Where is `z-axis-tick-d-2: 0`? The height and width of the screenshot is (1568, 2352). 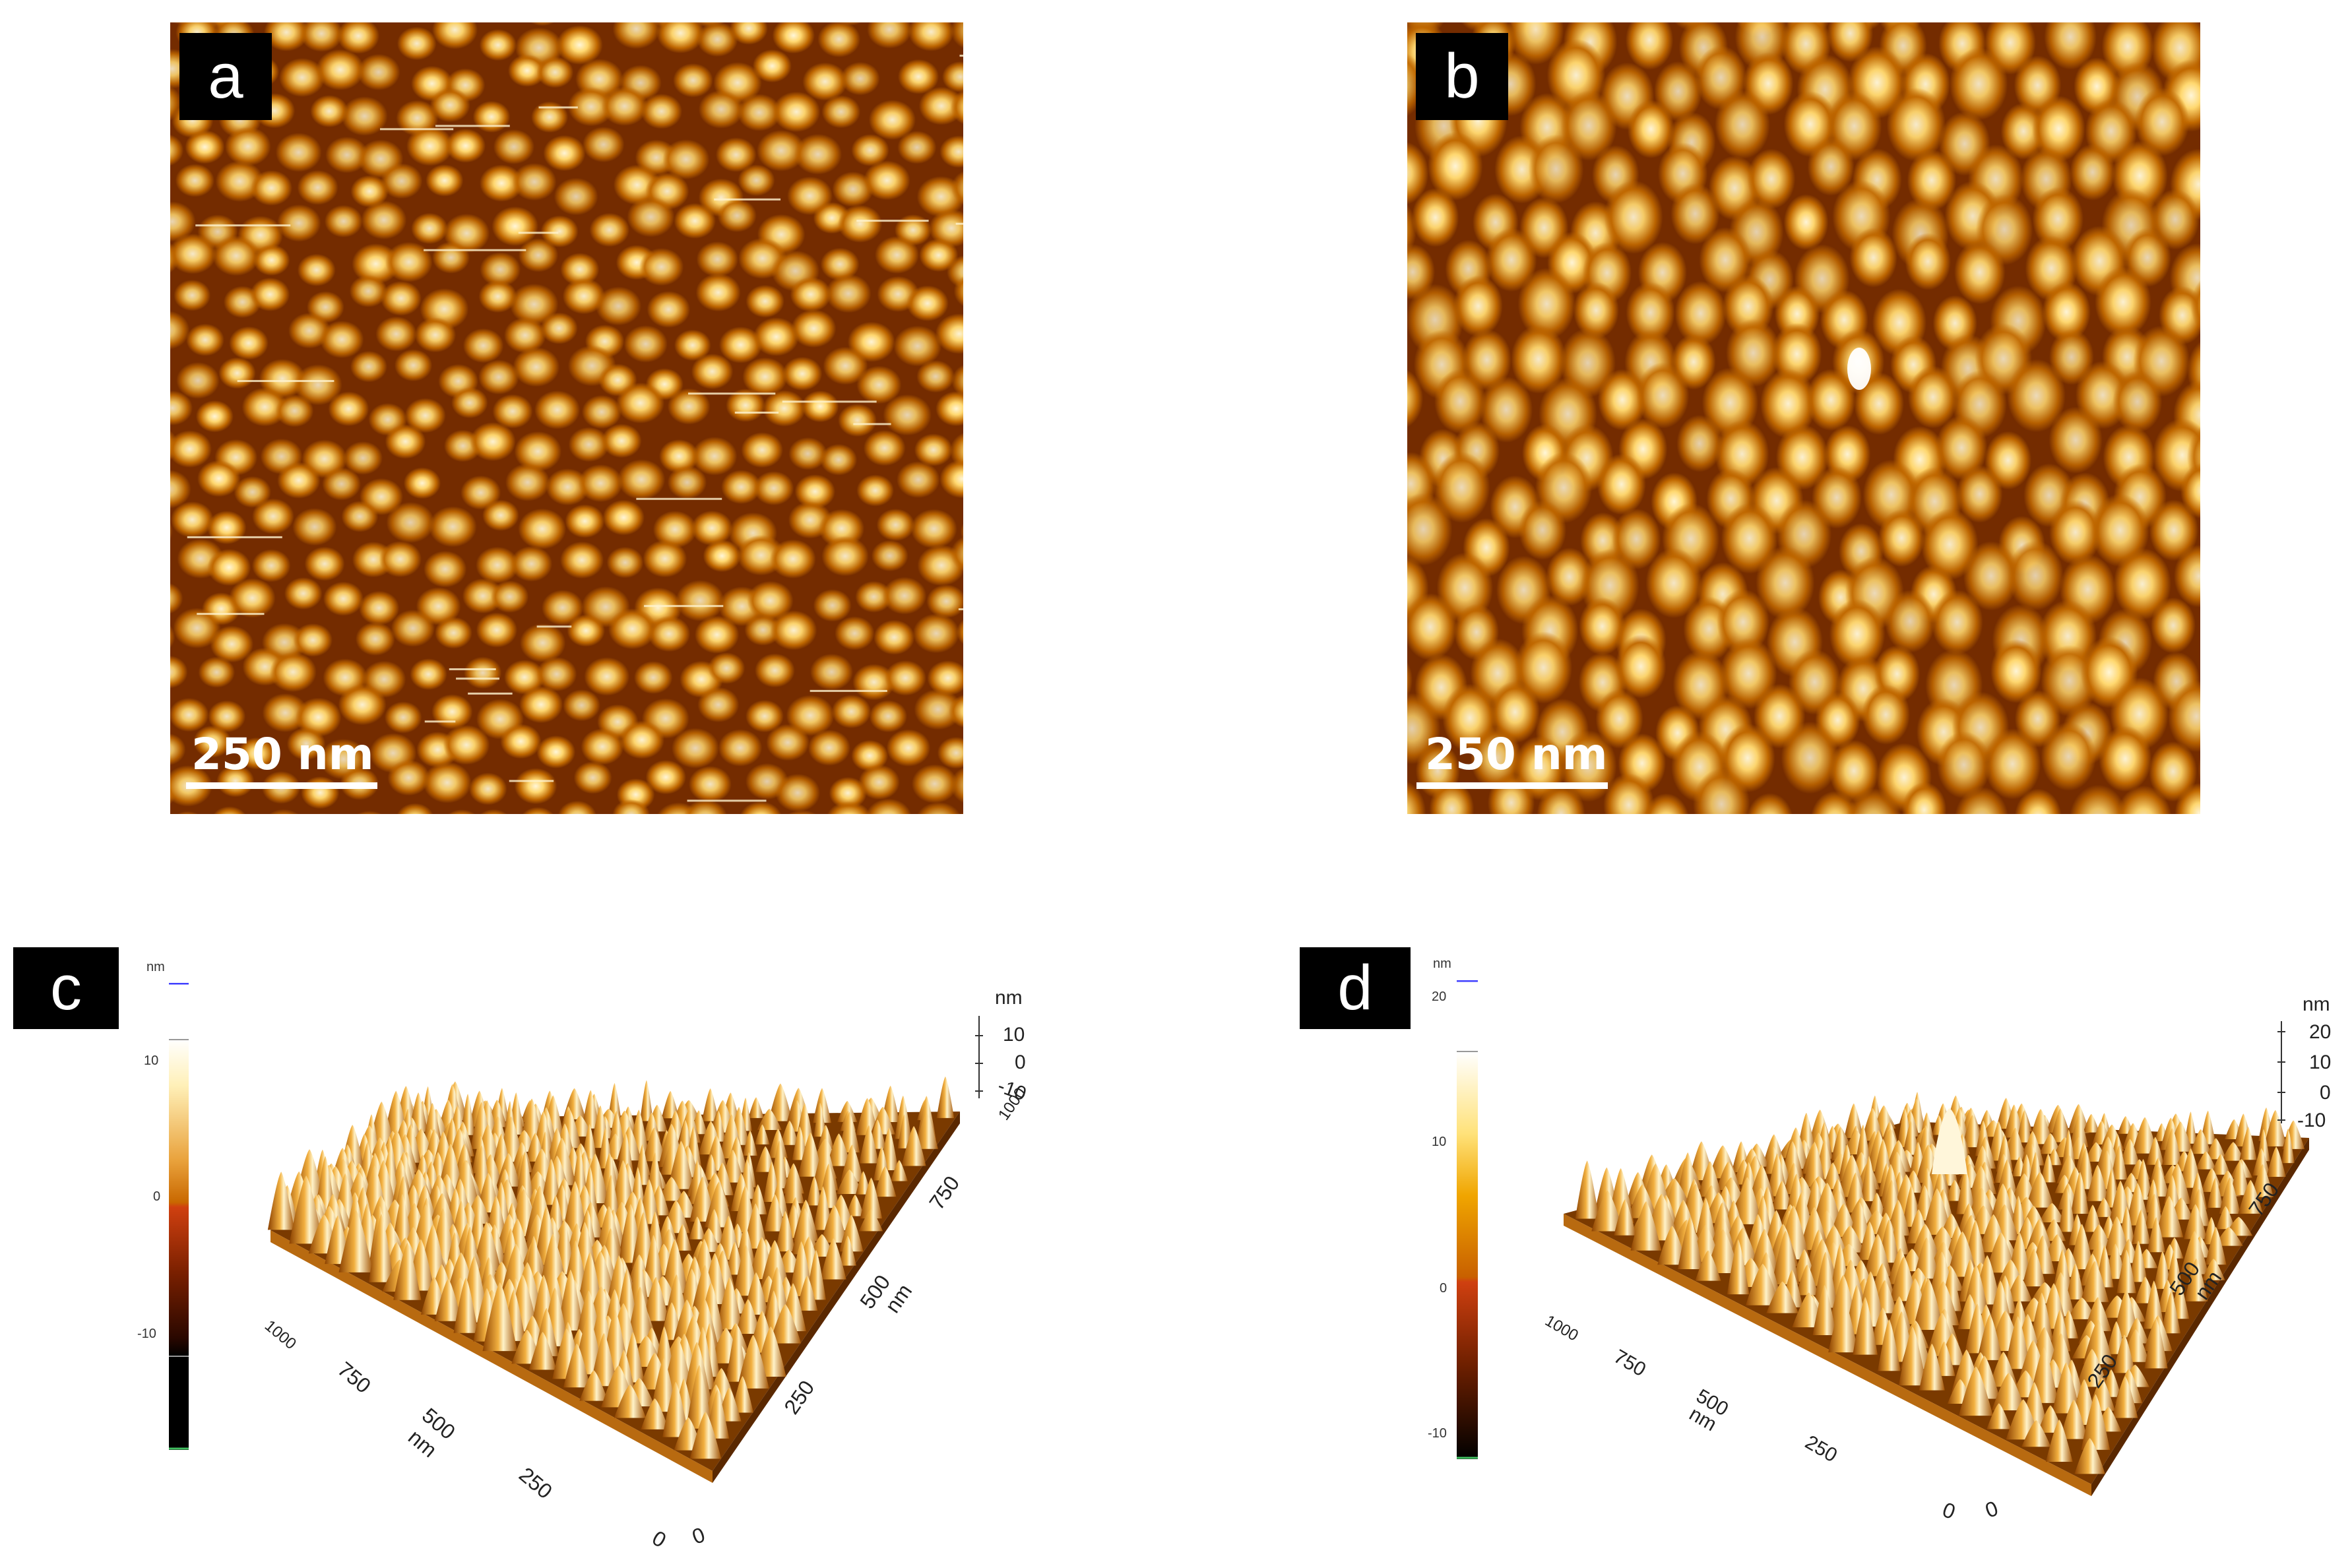
z-axis-tick-d-2: 0 is located at coordinates (2325, 1093).